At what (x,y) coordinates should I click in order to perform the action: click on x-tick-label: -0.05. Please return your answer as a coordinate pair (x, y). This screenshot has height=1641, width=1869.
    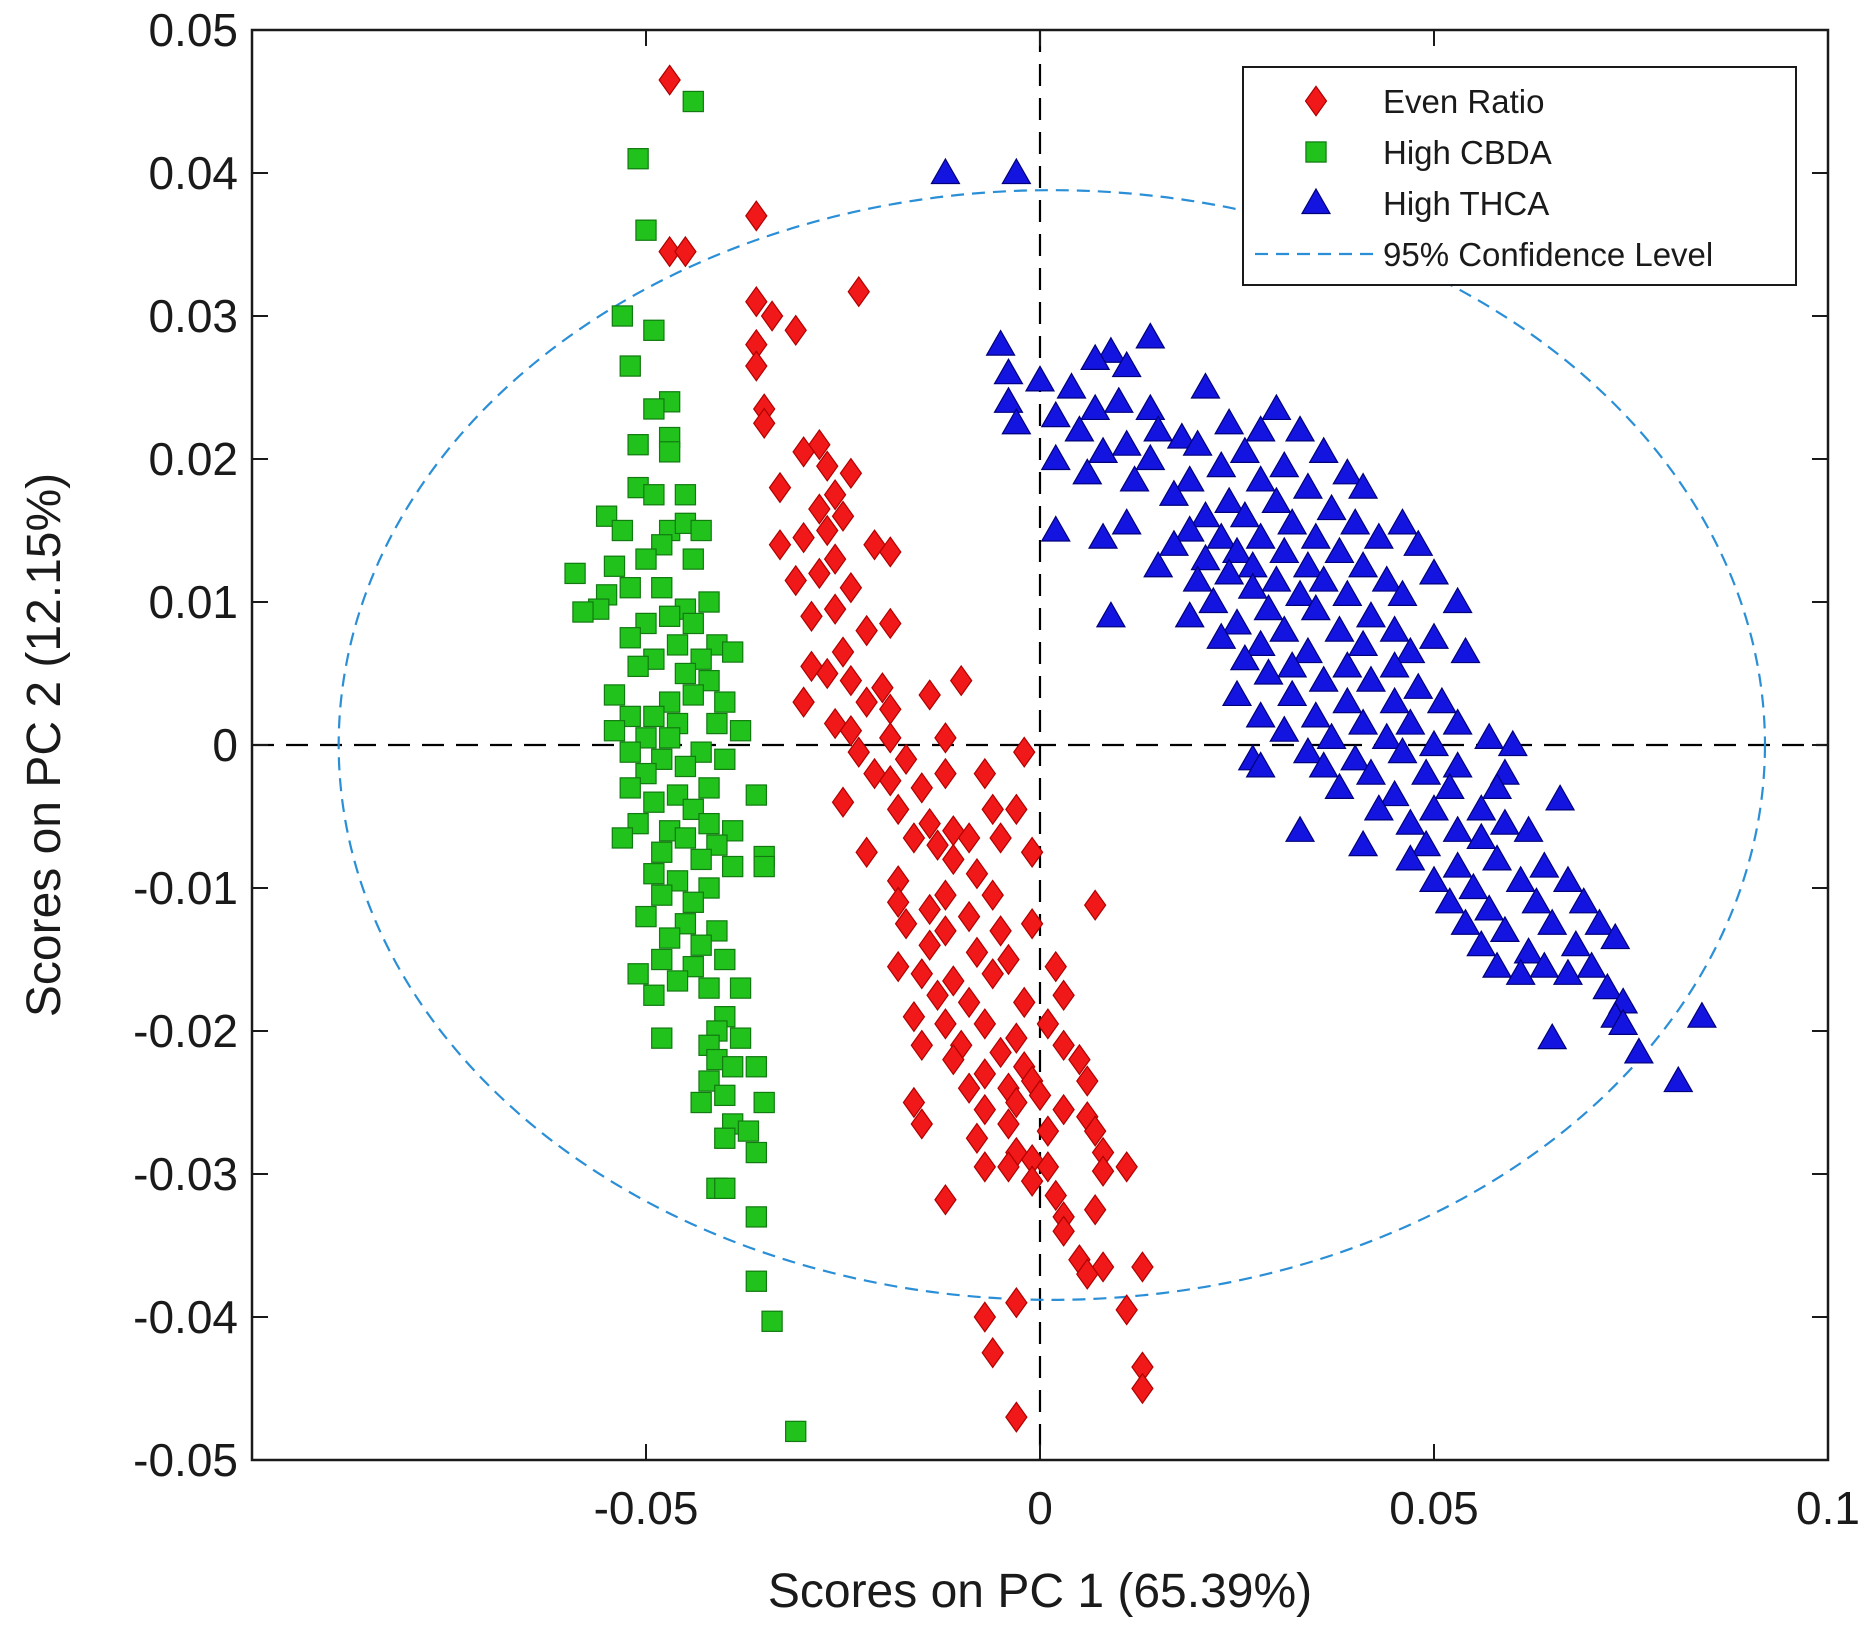
    Looking at the image, I should click on (646, 1508).